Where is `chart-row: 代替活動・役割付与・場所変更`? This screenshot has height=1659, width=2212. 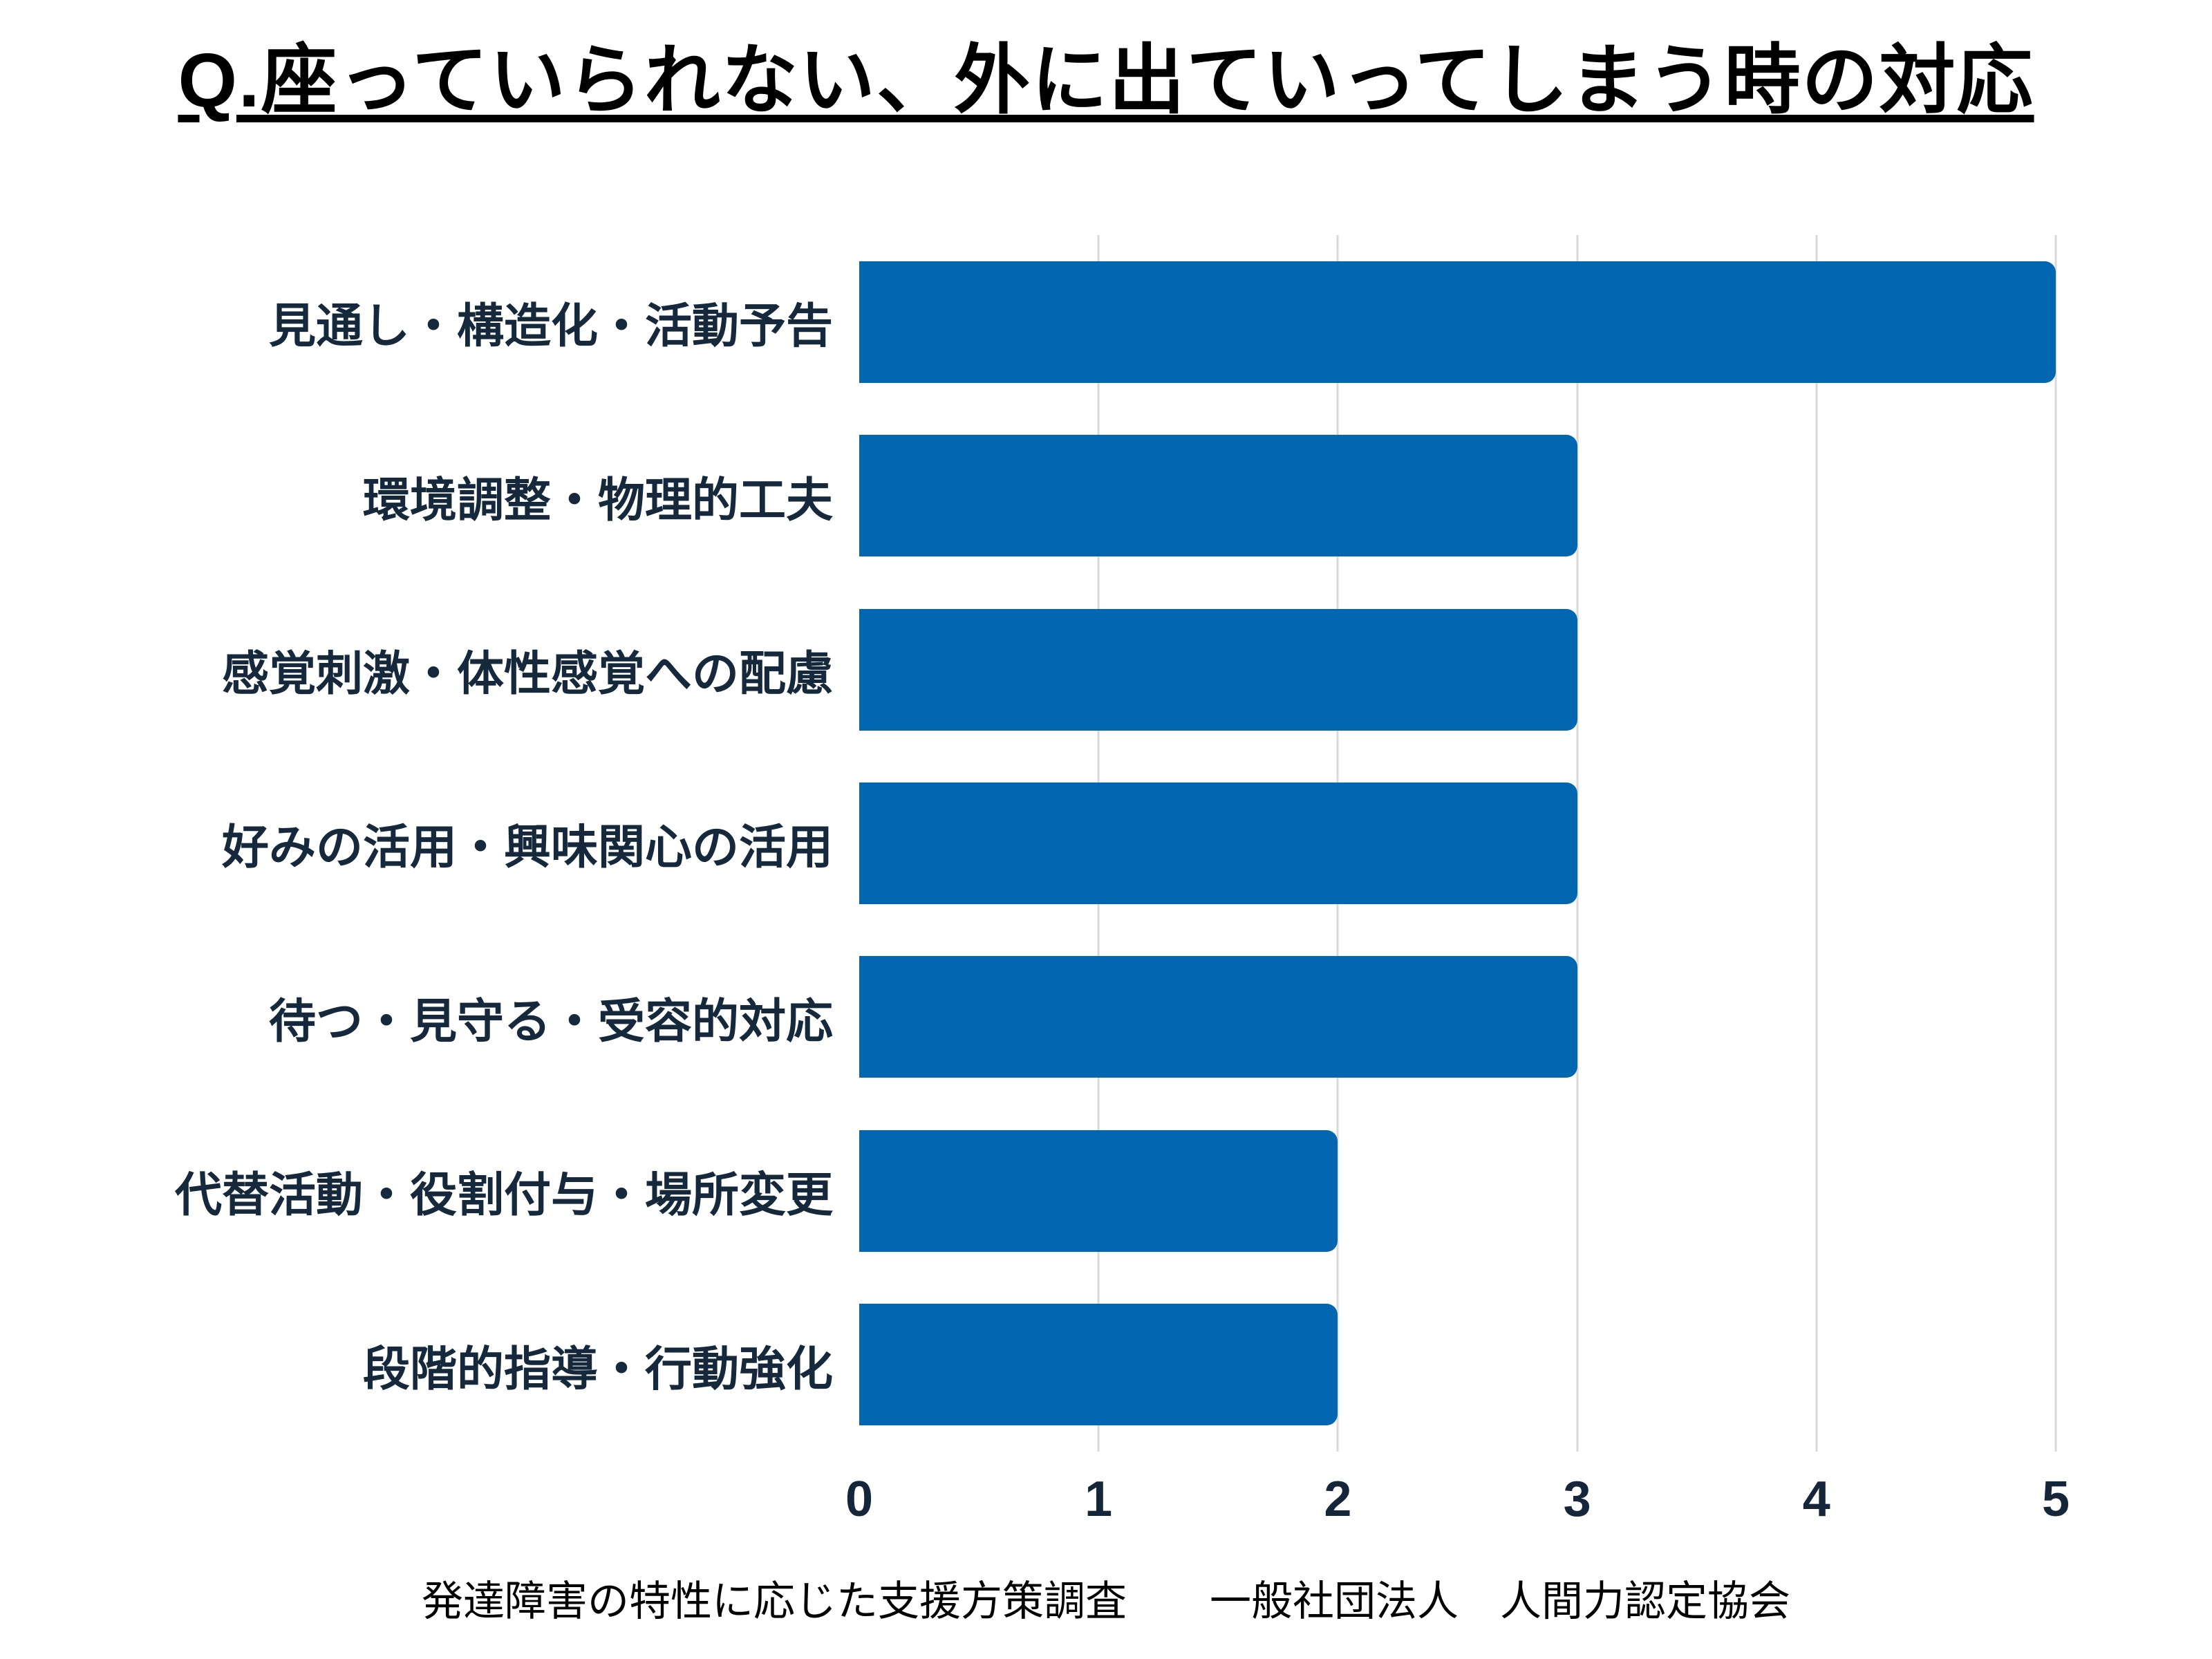
chart-row: 代替活動・役割付与・場所変更 is located at coordinates (1028, 1190).